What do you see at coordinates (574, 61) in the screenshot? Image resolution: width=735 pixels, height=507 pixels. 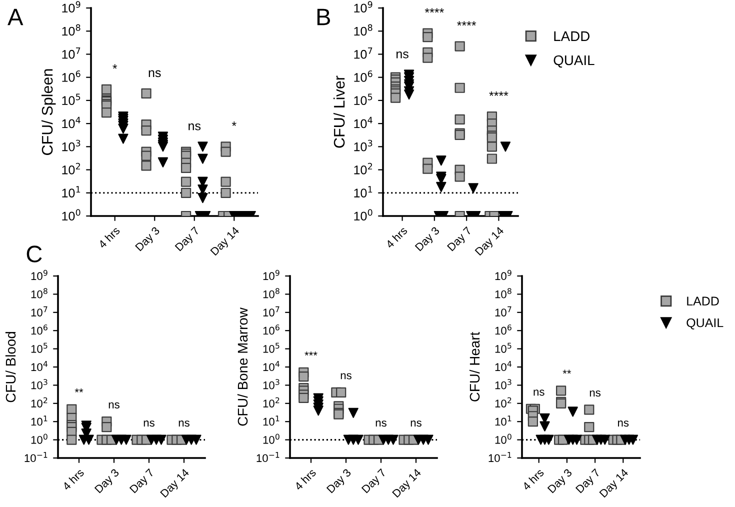 I see `legend-label: QUAIL` at bounding box center [574, 61].